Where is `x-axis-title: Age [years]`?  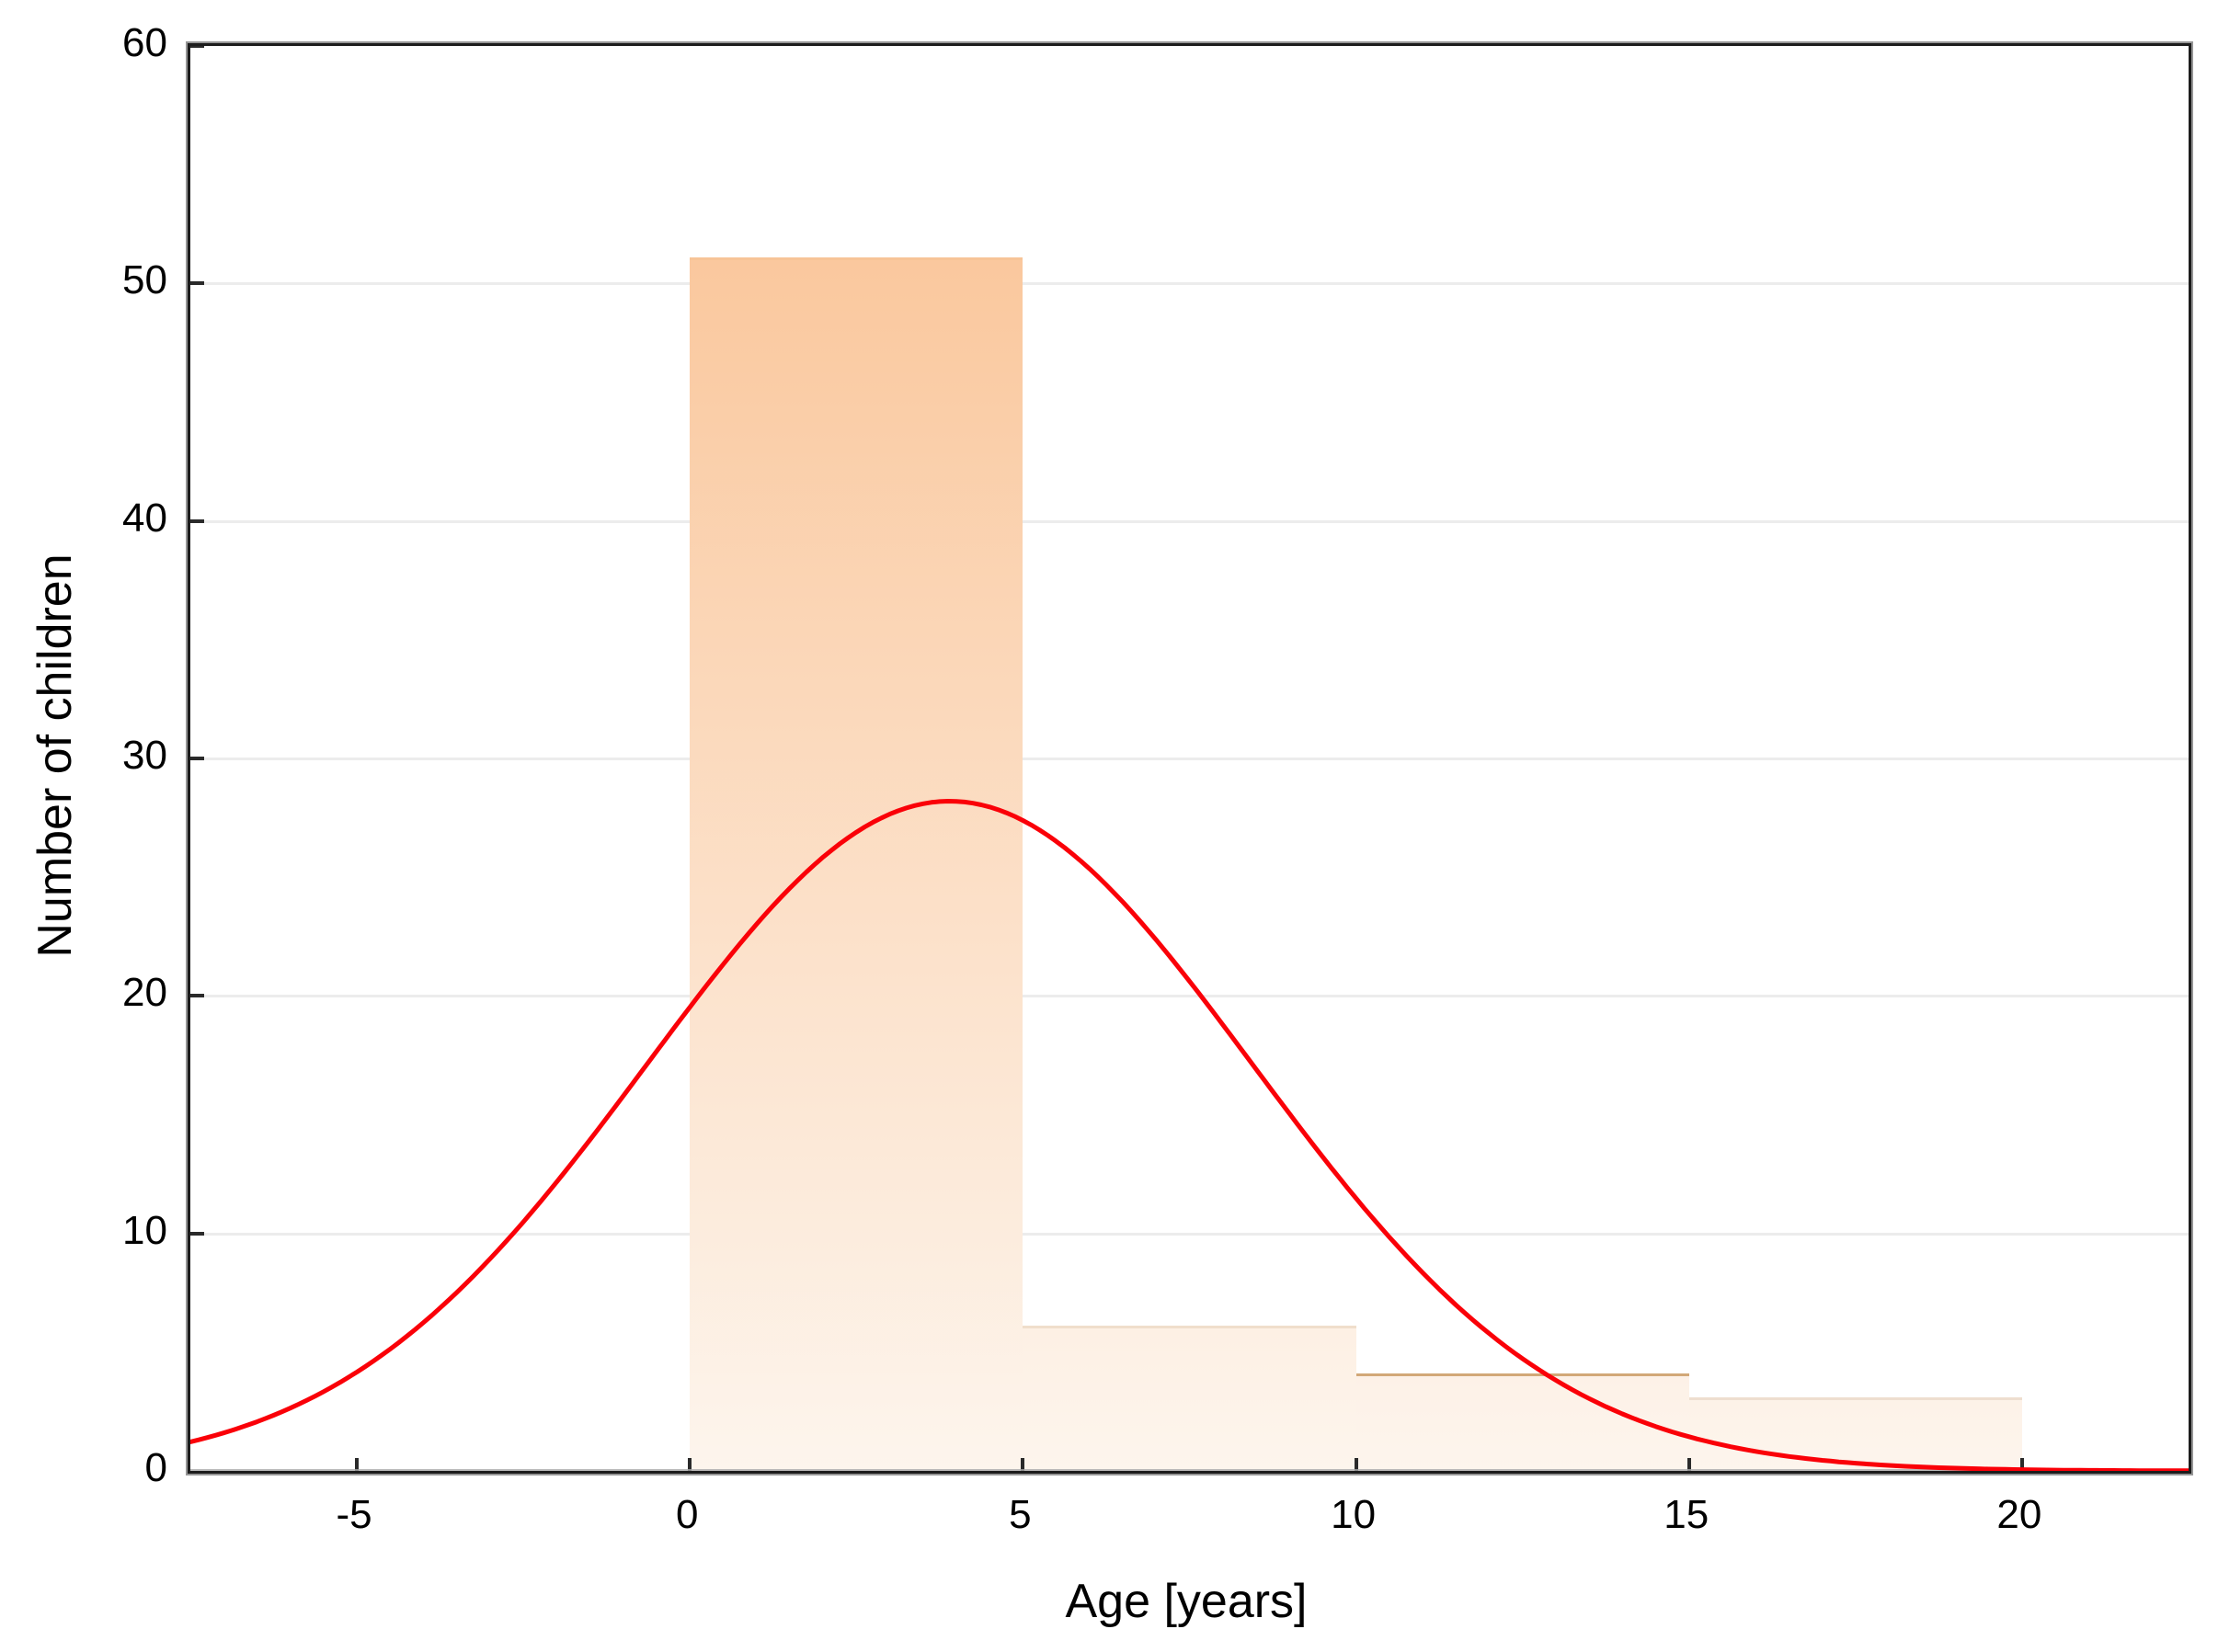
x-axis-title: Age [years] is located at coordinates (1186, 1602).